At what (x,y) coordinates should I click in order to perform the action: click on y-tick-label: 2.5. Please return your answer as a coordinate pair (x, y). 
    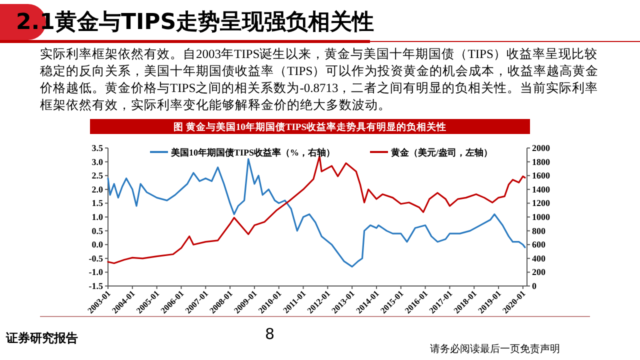
    Looking at the image, I should click on (98, 175).